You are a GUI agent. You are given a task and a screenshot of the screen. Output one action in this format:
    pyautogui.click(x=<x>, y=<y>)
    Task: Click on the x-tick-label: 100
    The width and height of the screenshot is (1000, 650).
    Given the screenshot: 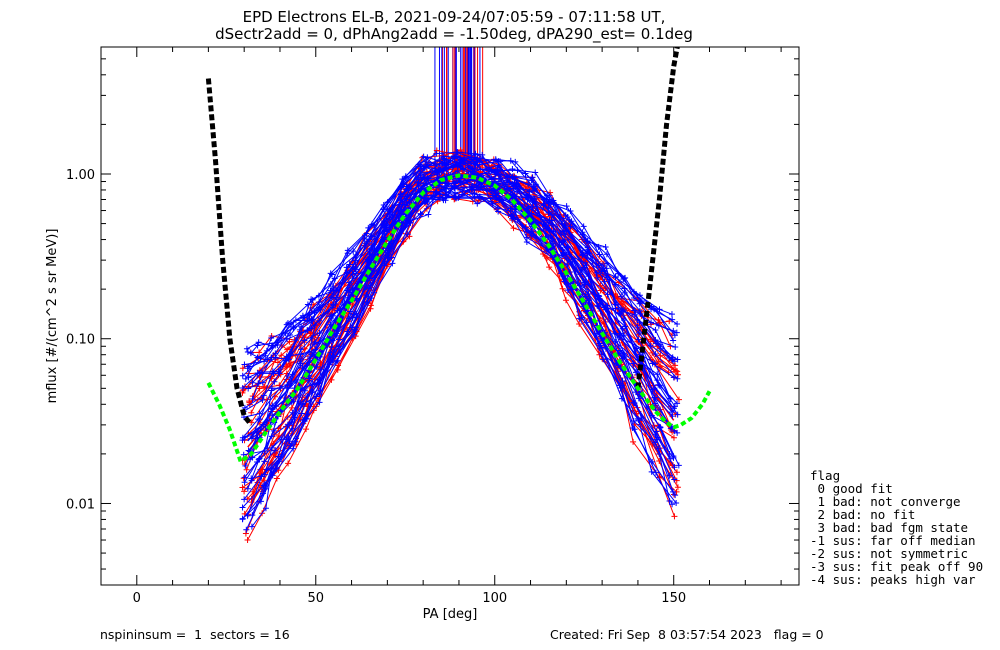 What is the action you would take?
    pyautogui.click(x=494, y=598)
    